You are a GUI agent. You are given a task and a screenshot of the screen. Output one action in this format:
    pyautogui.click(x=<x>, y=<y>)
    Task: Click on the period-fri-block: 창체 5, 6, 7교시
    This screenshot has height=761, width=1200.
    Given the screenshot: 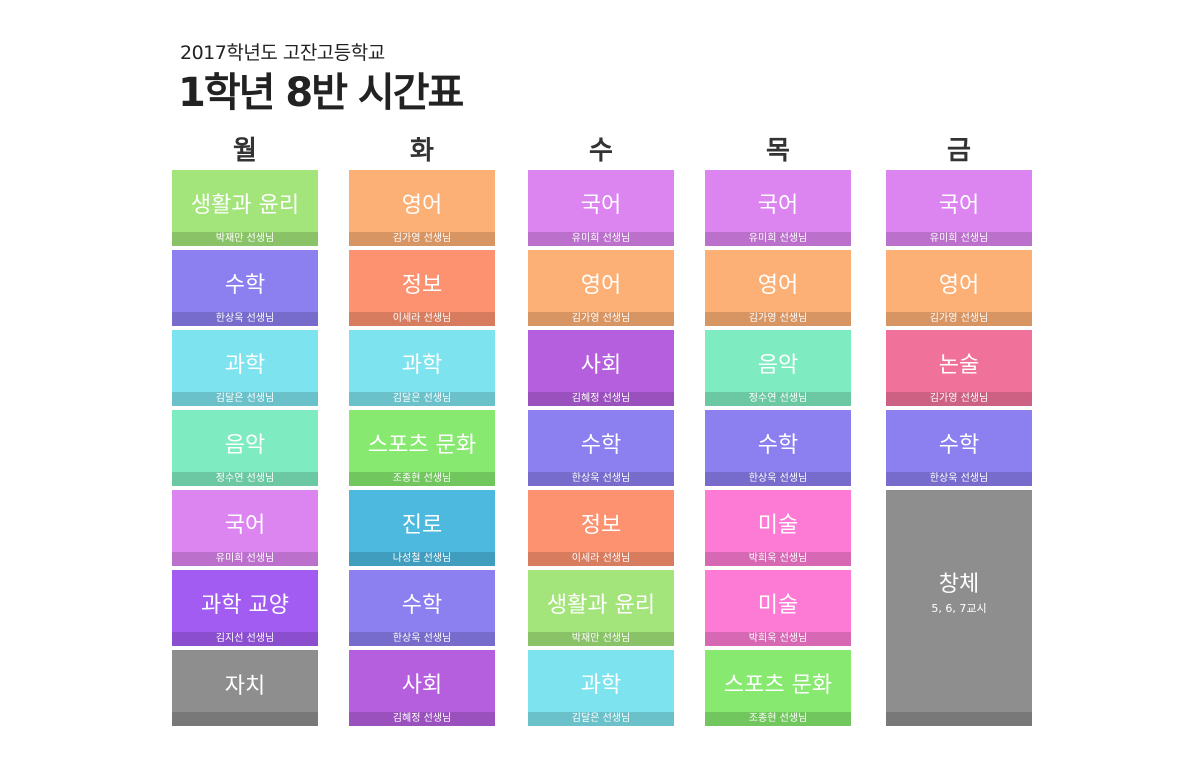 What is the action you would take?
    pyautogui.click(x=959, y=608)
    